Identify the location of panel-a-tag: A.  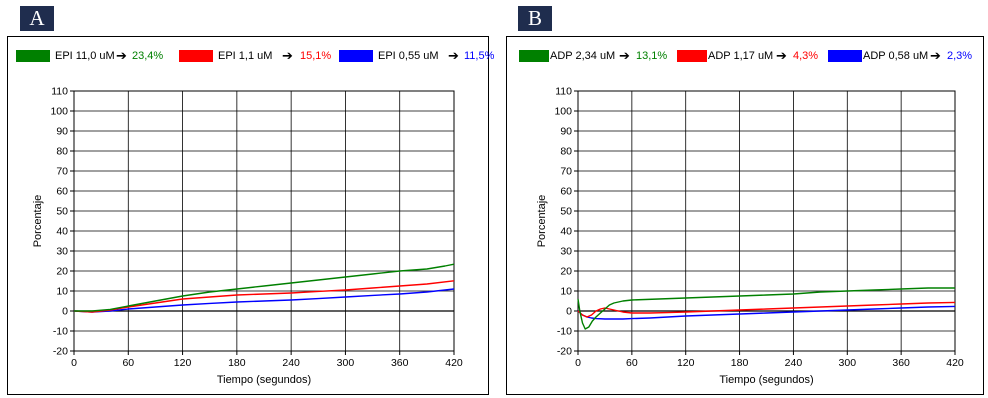
(37, 18).